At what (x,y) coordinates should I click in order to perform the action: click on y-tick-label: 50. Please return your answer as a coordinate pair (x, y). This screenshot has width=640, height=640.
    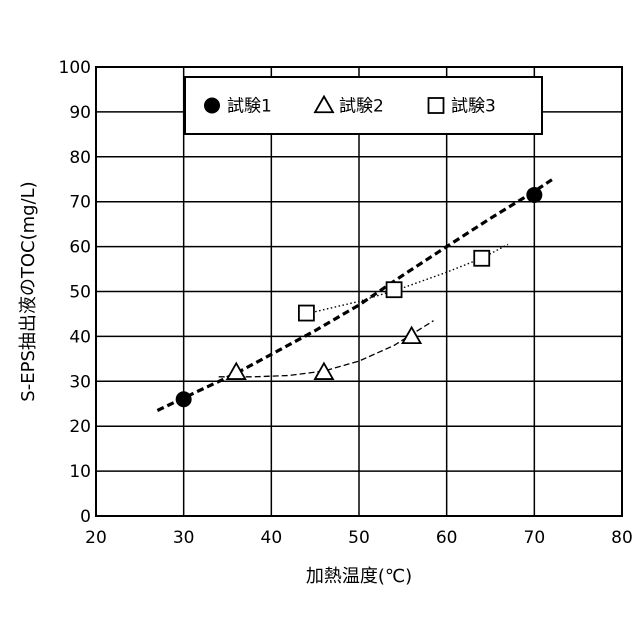
    Looking at the image, I should click on (80, 293).